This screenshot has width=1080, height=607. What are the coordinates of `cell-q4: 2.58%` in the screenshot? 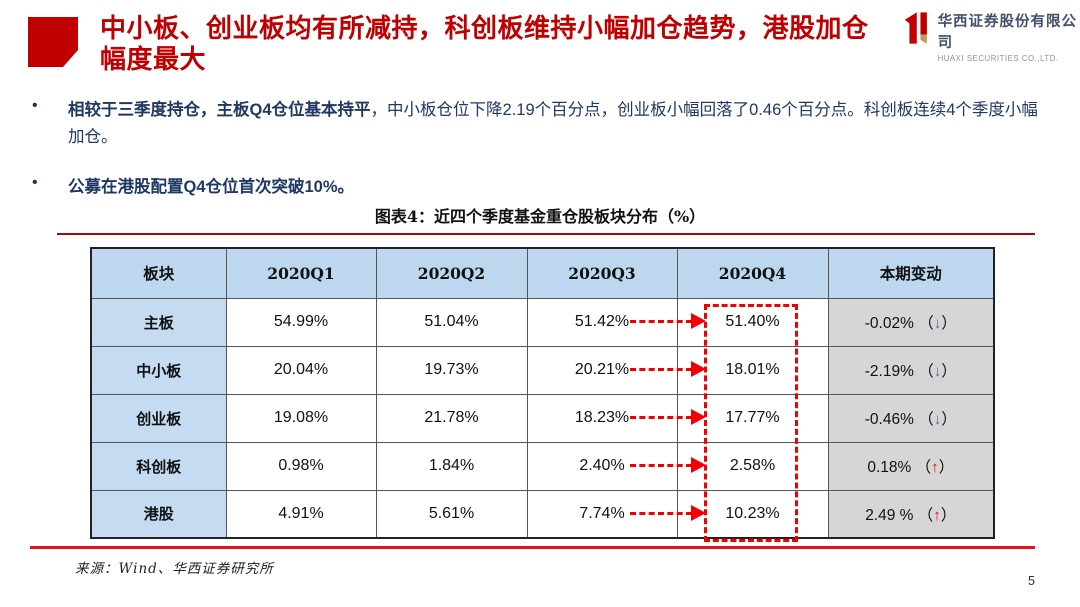 It's located at (752, 466).